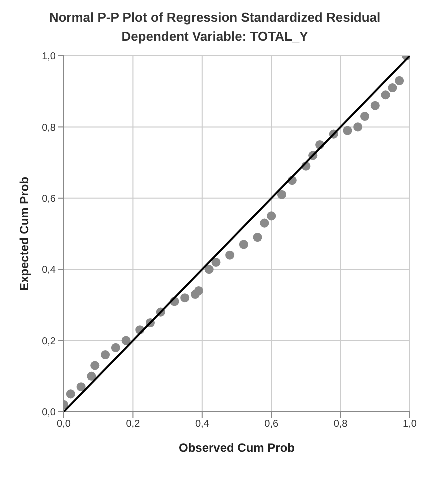 This screenshot has height=478, width=430. Describe the element at coordinates (271, 424) in the screenshot. I see `x-tick-label: 0,6` at that location.